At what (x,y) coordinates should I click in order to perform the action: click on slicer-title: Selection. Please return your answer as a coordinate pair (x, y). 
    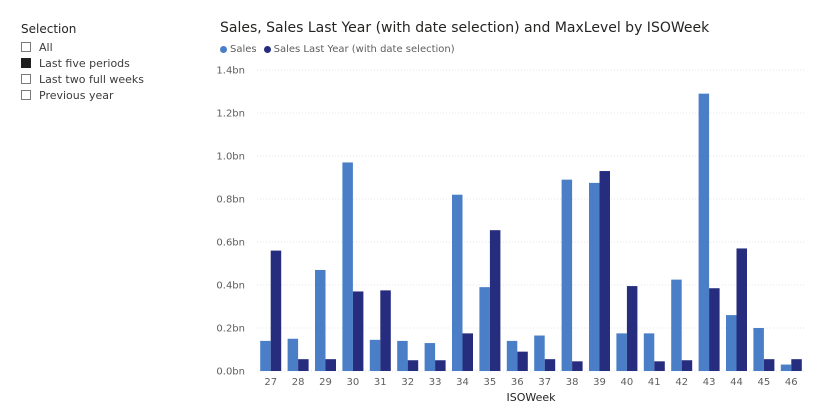
    Looking at the image, I should click on (49, 29).